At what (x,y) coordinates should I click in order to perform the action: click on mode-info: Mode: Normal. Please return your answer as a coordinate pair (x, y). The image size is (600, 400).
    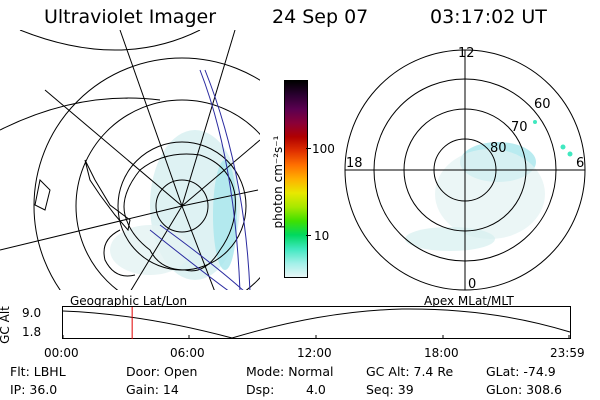
    Looking at the image, I should click on (290, 371).